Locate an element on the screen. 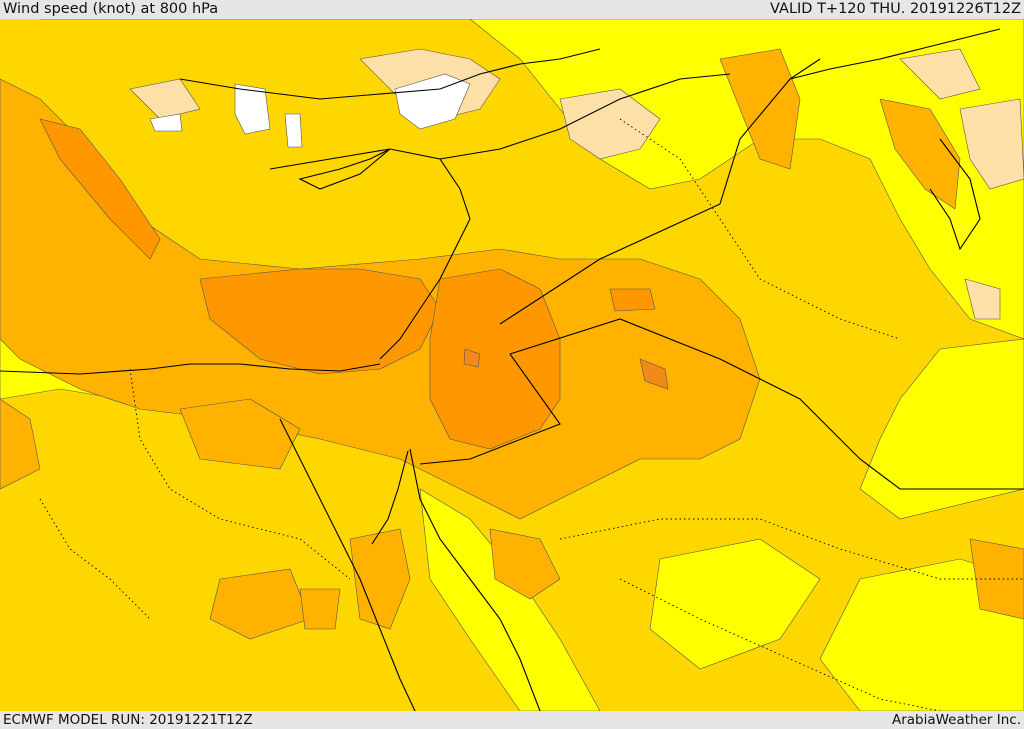 This screenshot has width=1024, height=729. saudi-jordan-border is located at coordinates (490, 409).